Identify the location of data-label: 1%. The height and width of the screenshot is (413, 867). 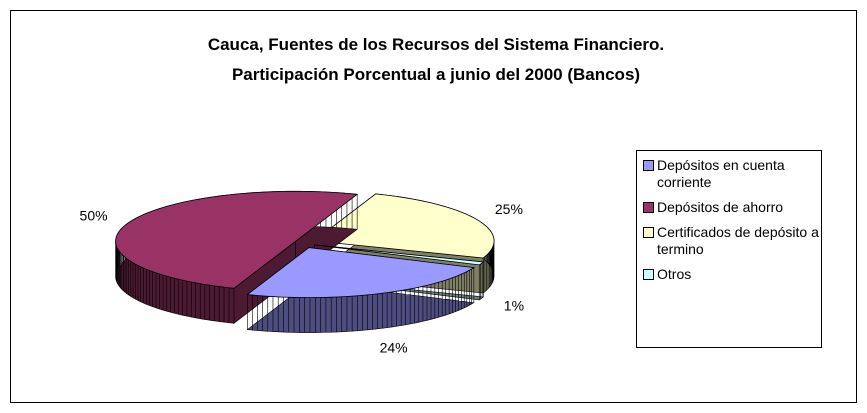
(514, 305).